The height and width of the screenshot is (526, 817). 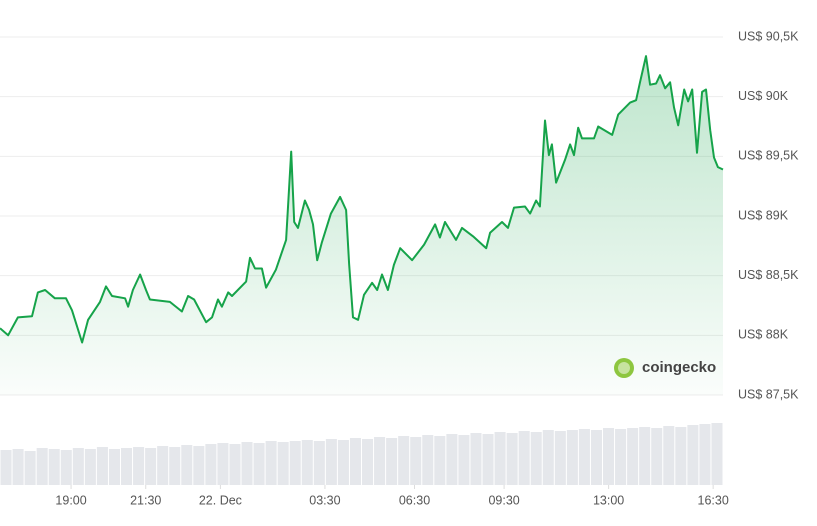 I want to click on x-tick-label: 06:30, so click(x=414, y=500).